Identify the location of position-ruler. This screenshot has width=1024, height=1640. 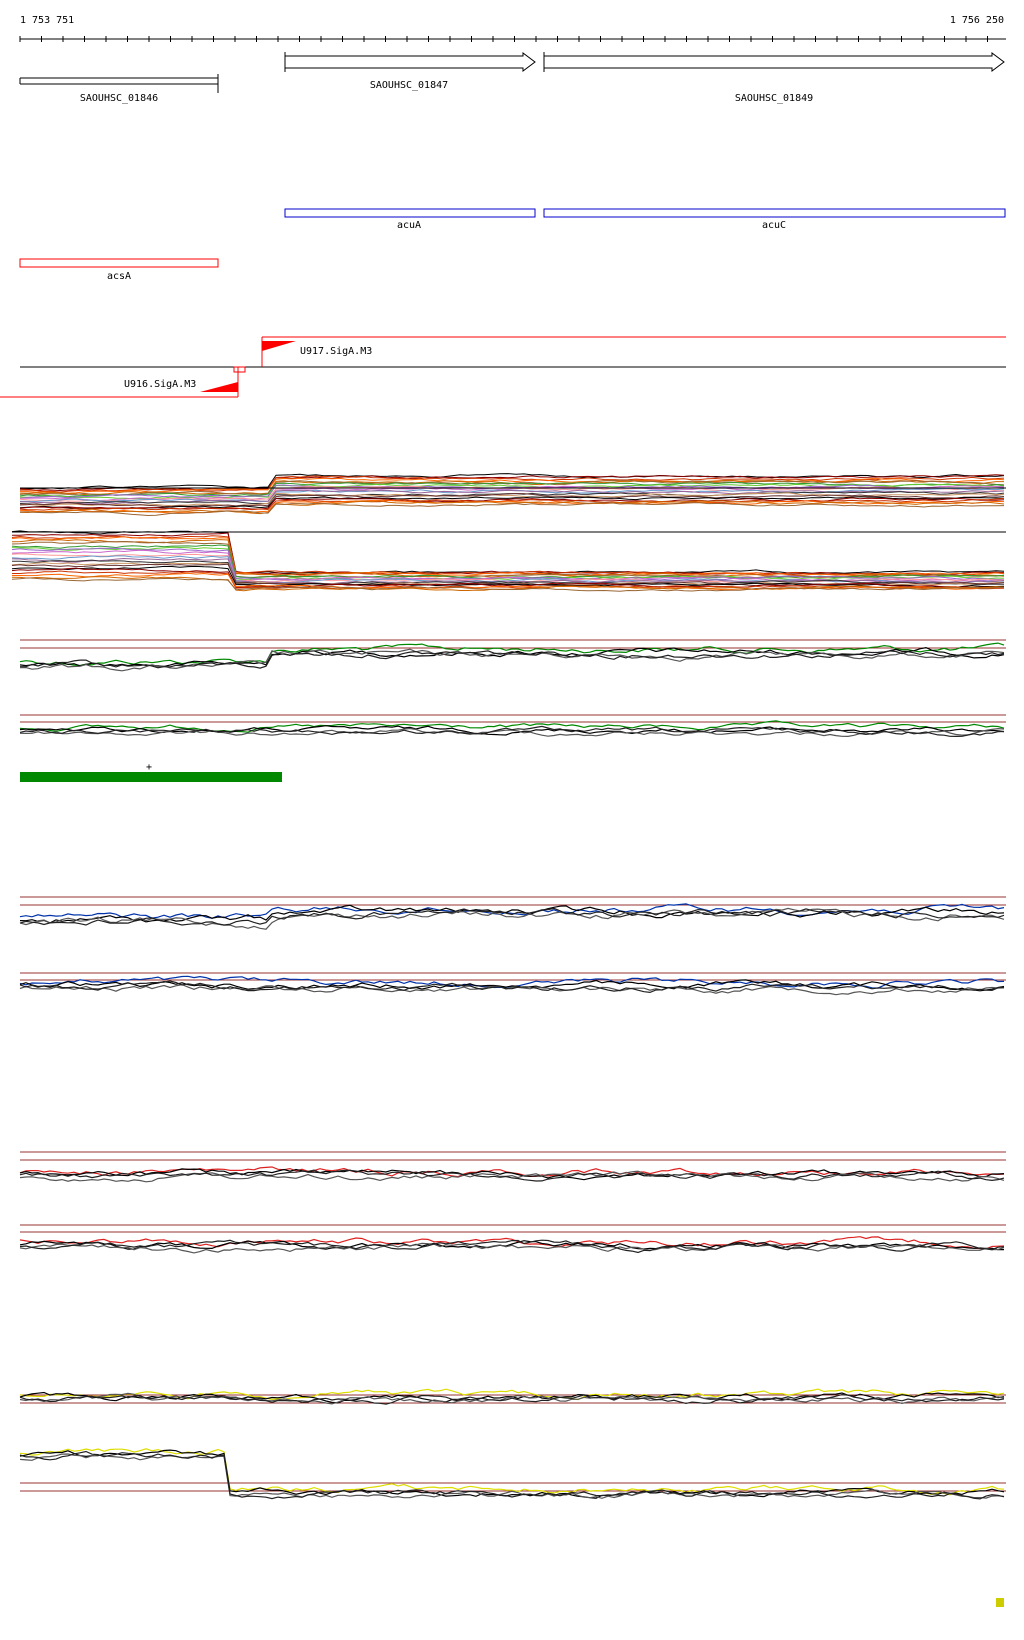
(512, 39).